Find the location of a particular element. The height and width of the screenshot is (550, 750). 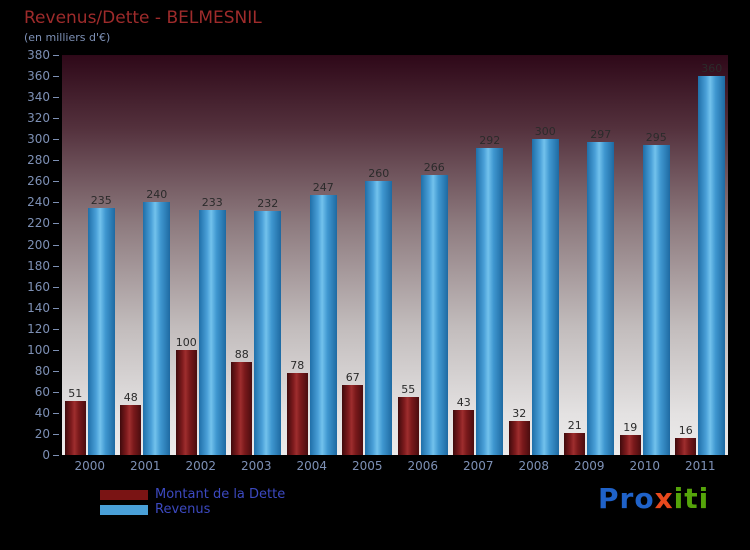

bar-value-label: 43 is located at coordinates (463, 402).